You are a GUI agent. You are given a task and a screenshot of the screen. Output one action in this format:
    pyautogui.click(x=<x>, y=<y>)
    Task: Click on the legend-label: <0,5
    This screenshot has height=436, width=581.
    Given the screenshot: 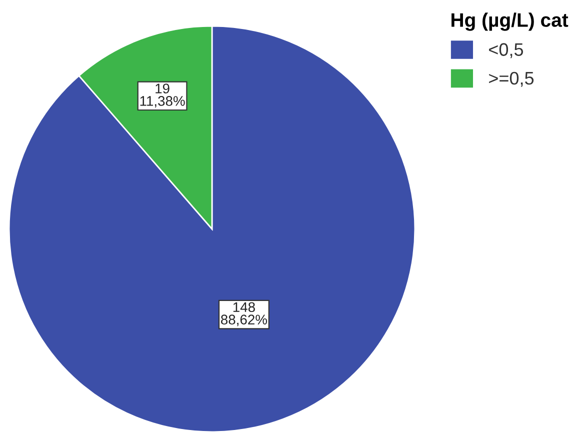 What is the action you would take?
    pyautogui.click(x=506, y=50)
    